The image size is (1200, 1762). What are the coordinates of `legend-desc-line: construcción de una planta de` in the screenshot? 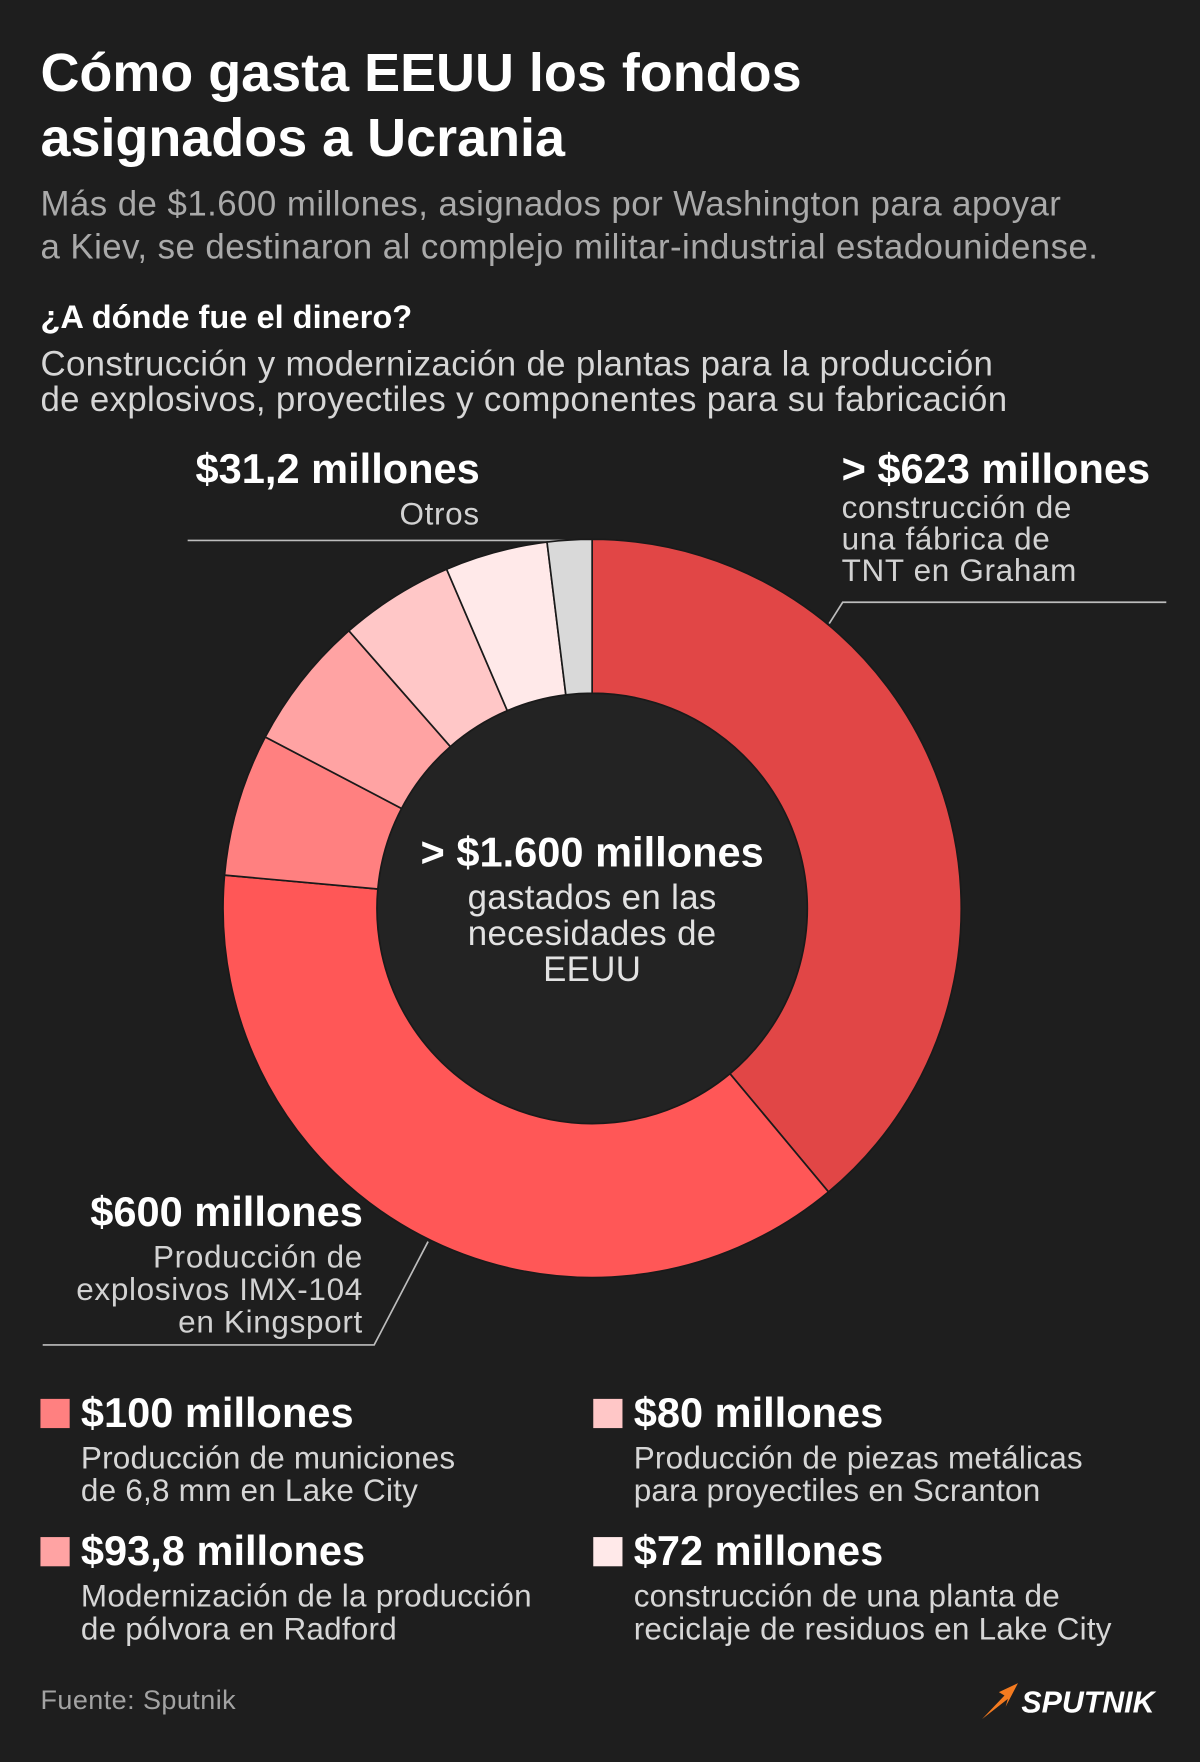 It's located at (847, 1595).